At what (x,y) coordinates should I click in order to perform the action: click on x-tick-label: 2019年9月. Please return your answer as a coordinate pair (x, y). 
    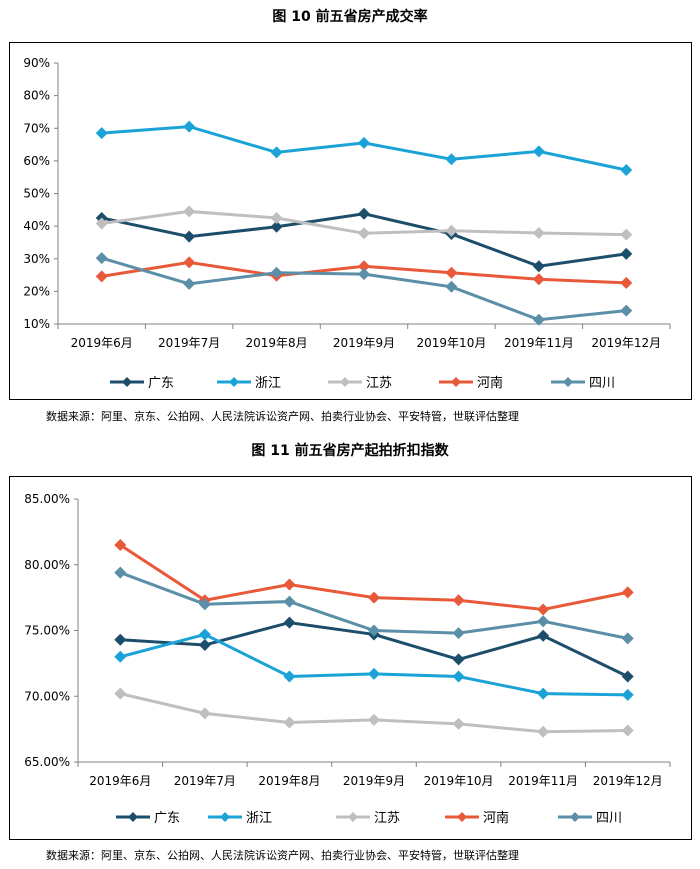
    Looking at the image, I should click on (364, 343).